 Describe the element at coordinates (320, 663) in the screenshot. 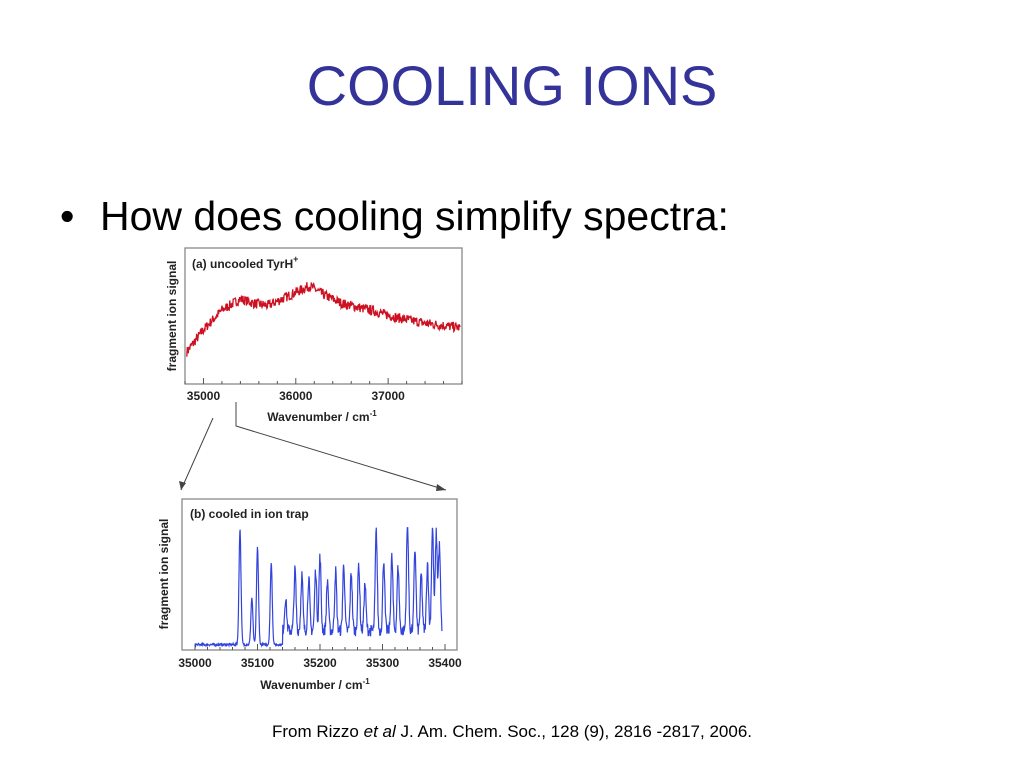

I see `panel-b-tick-label: 35200` at that location.